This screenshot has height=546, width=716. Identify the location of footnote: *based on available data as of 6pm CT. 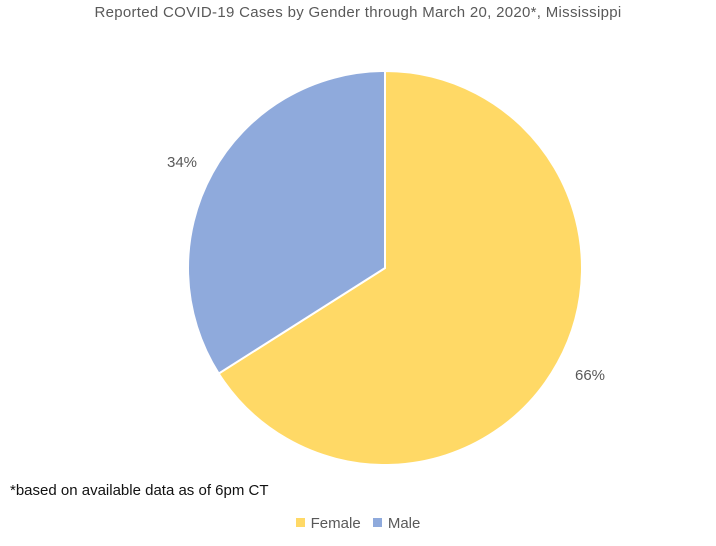
(139, 490).